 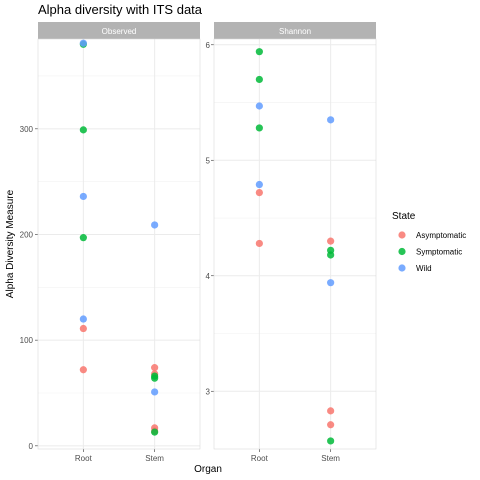 What do you see at coordinates (120, 9) in the screenshot?
I see `chart-title: Alpha diversity with ITS data` at bounding box center [120, 9].